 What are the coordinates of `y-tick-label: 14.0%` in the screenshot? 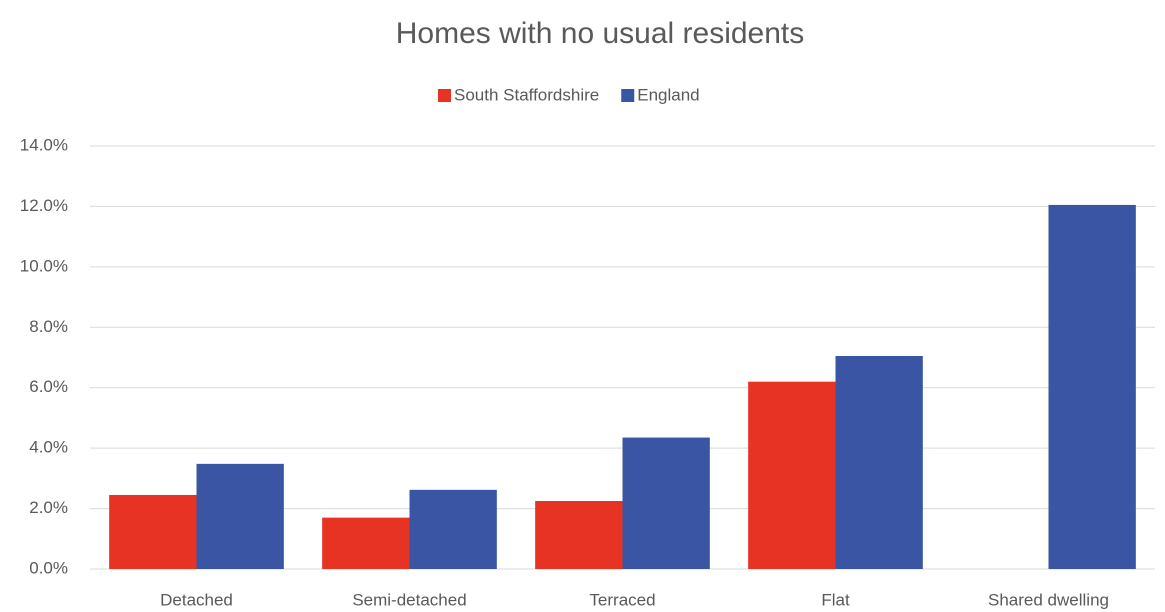 It's located at (44, 144).